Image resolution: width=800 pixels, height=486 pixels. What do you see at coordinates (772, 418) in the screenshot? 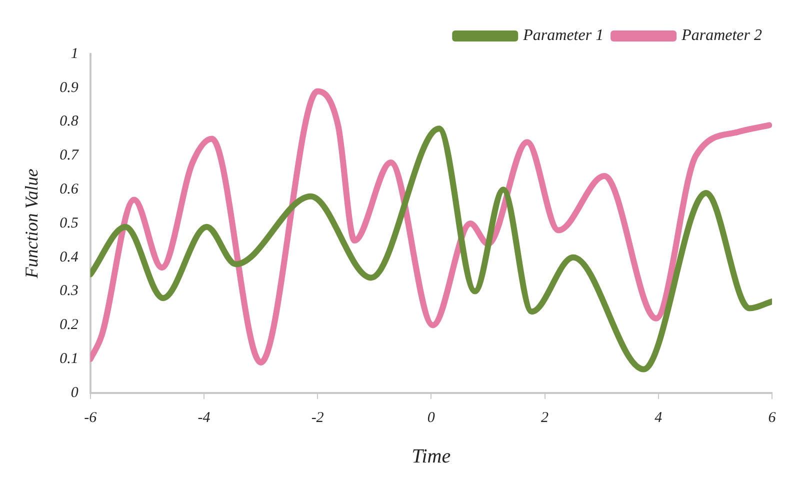
I see `x-tick-label: 6` at bounding box center [772, 418].